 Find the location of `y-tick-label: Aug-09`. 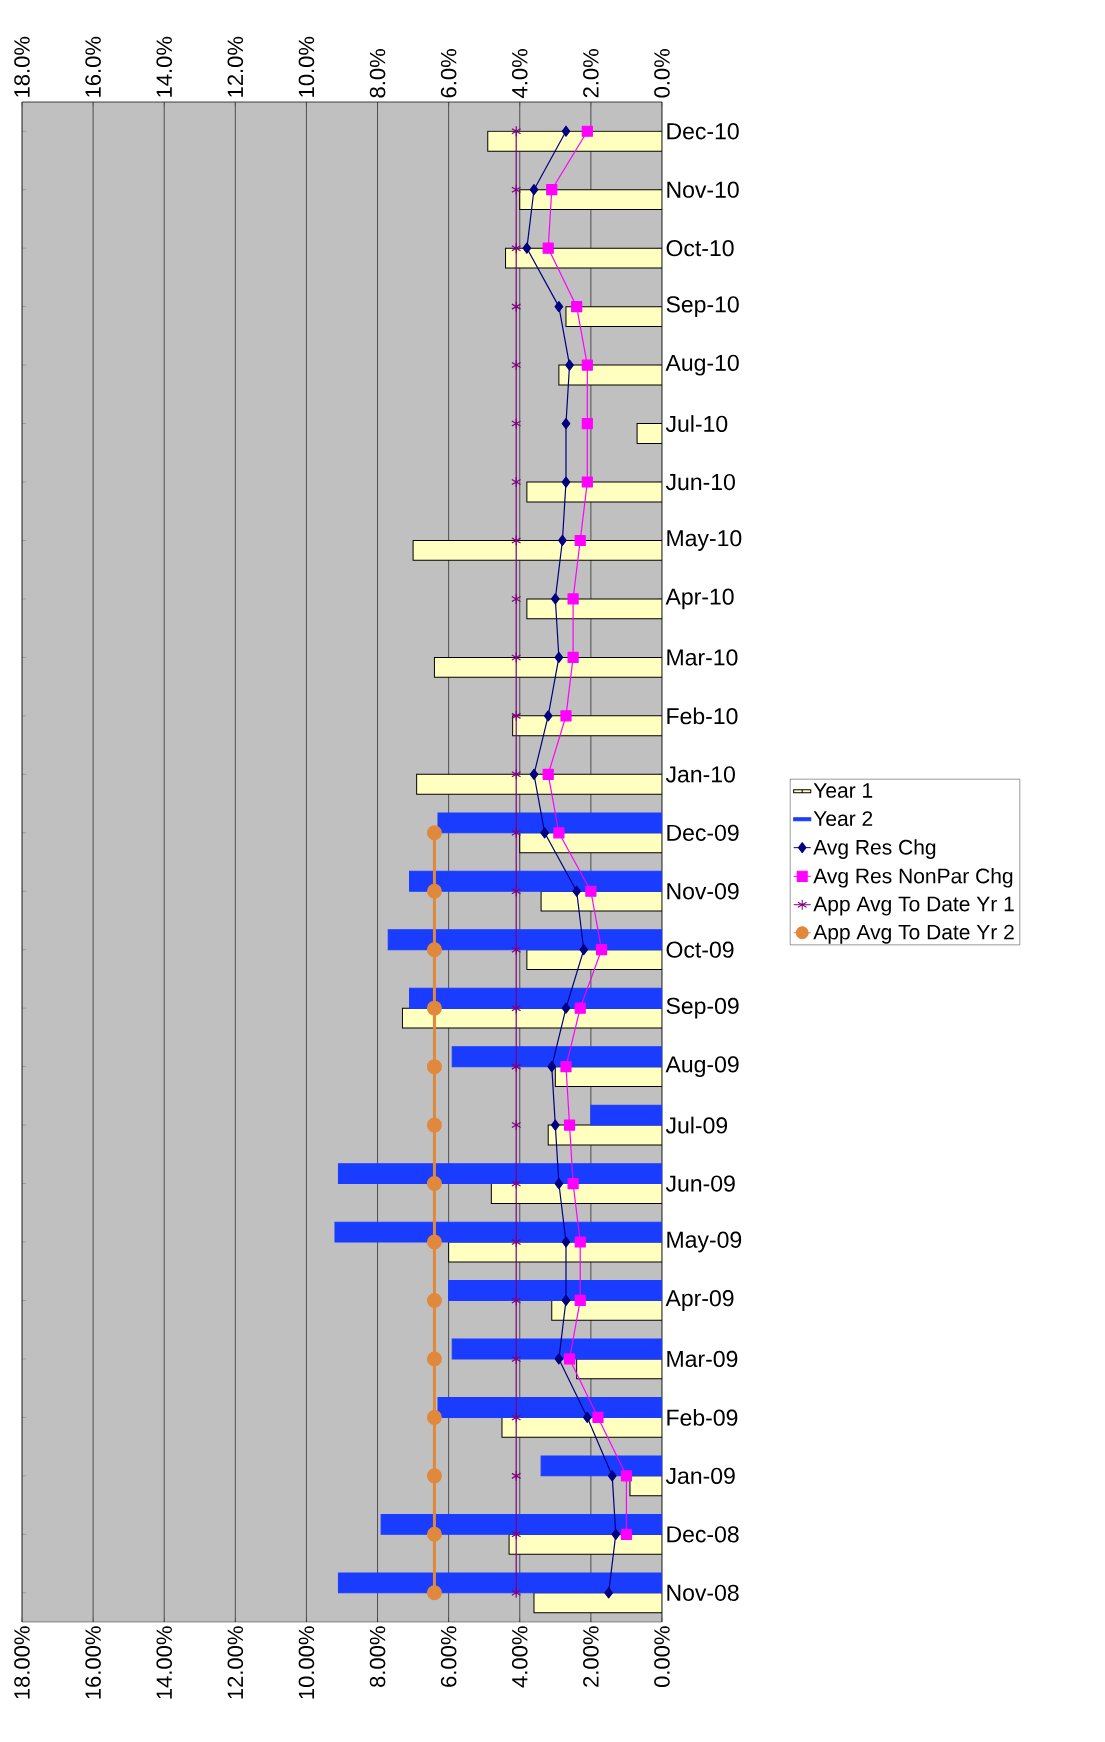

y-tick-label: Aug-09 is located at coordinates (702, 1067).